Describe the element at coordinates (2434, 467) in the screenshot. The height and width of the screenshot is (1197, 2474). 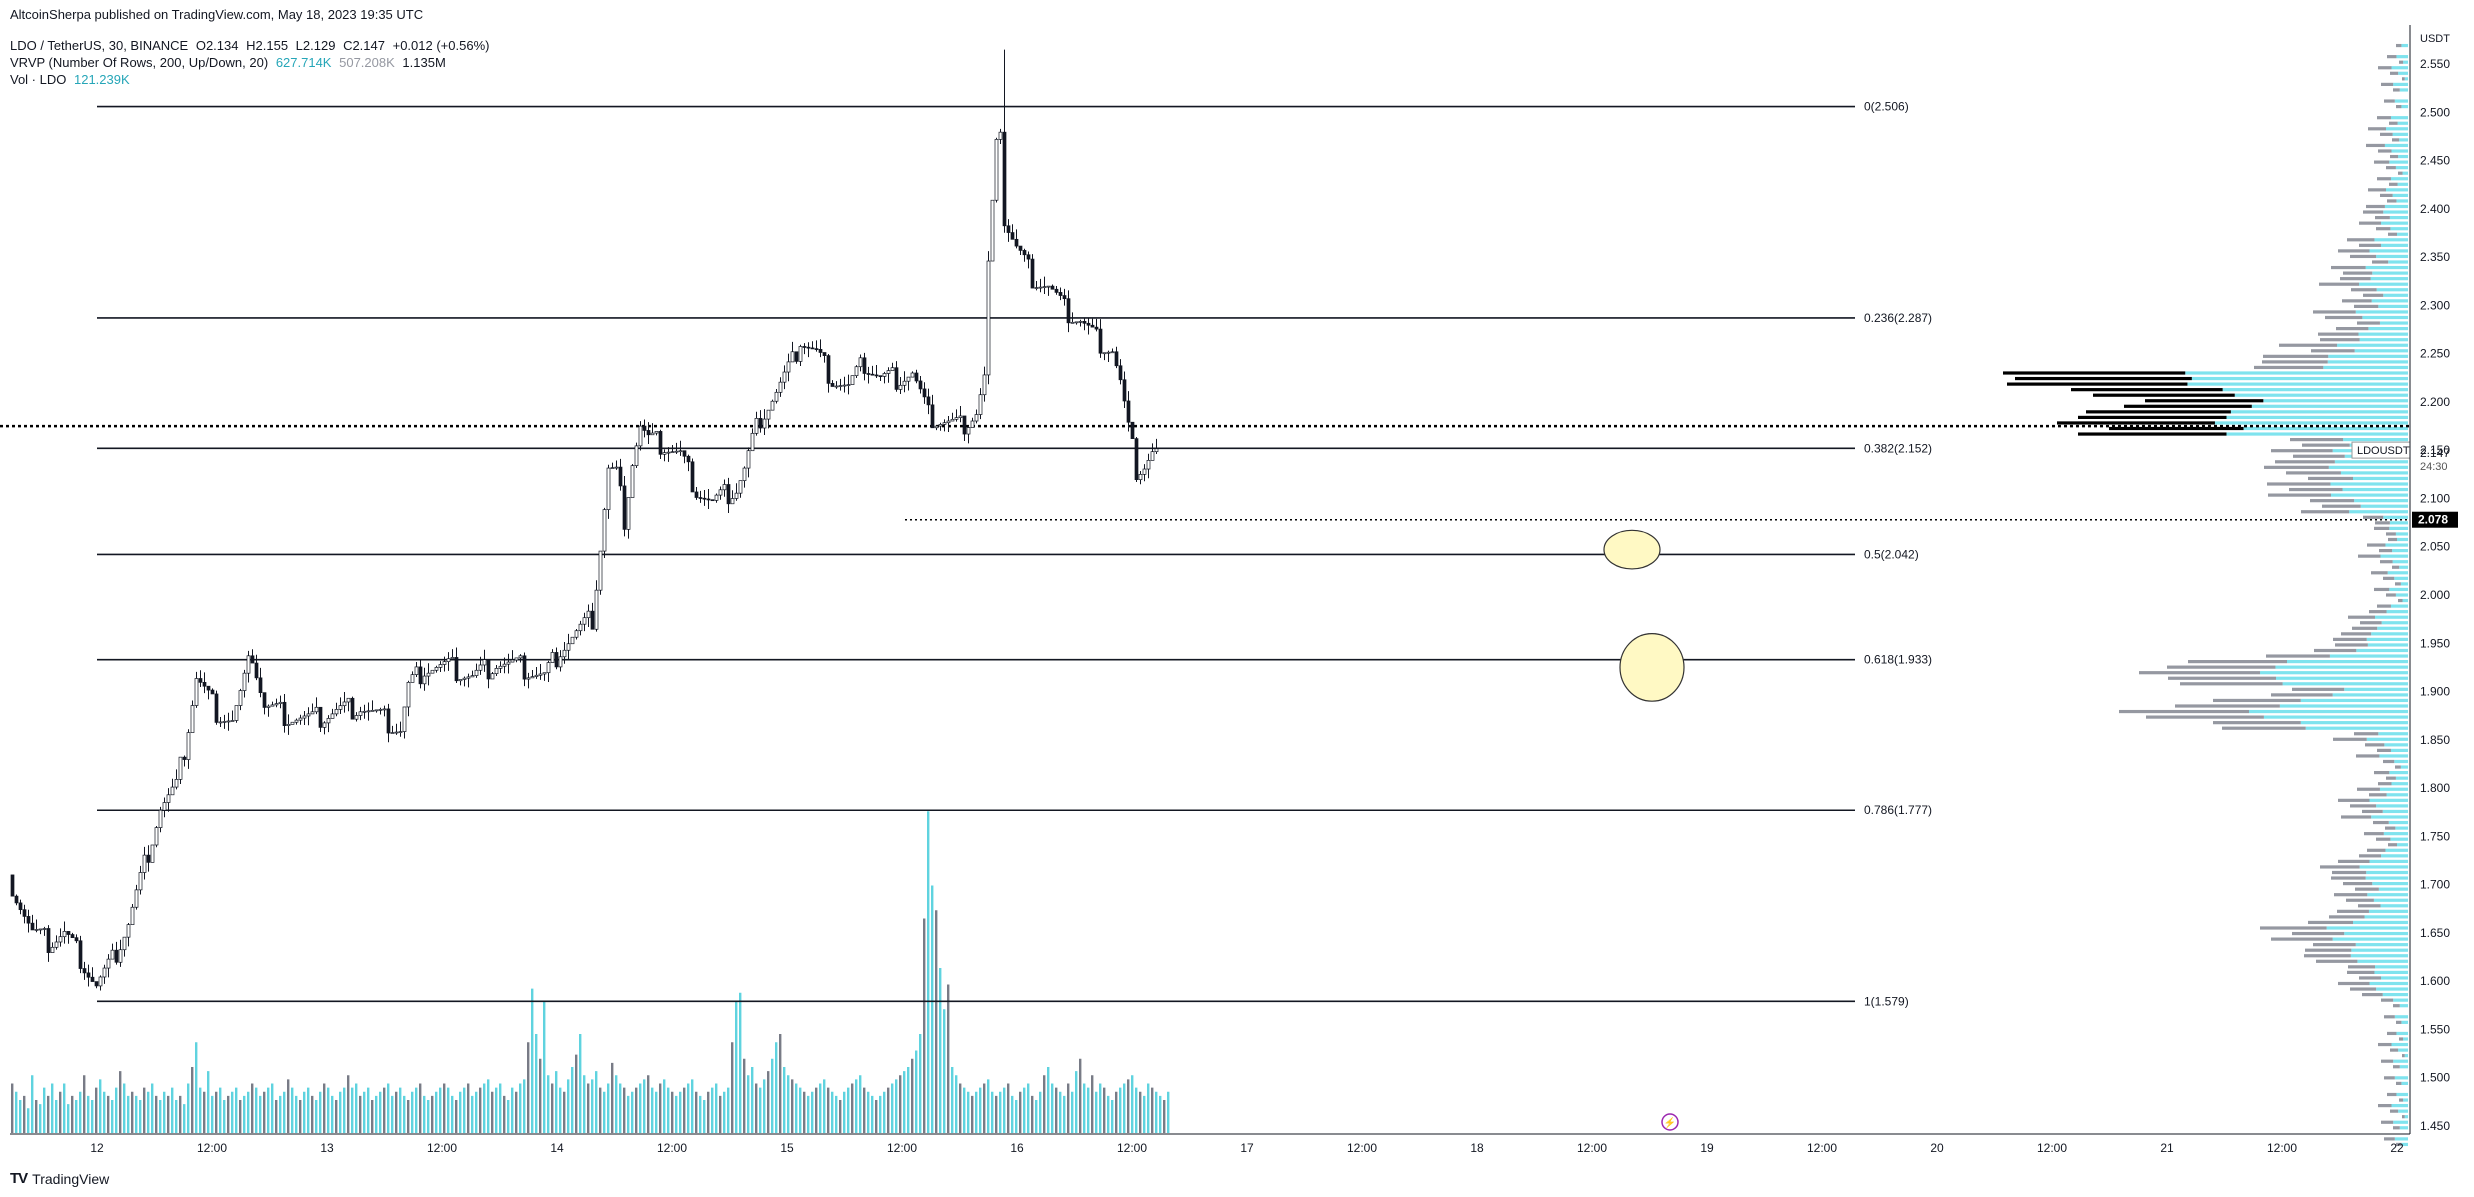
I see `countdown-value: 24:30` at that location.